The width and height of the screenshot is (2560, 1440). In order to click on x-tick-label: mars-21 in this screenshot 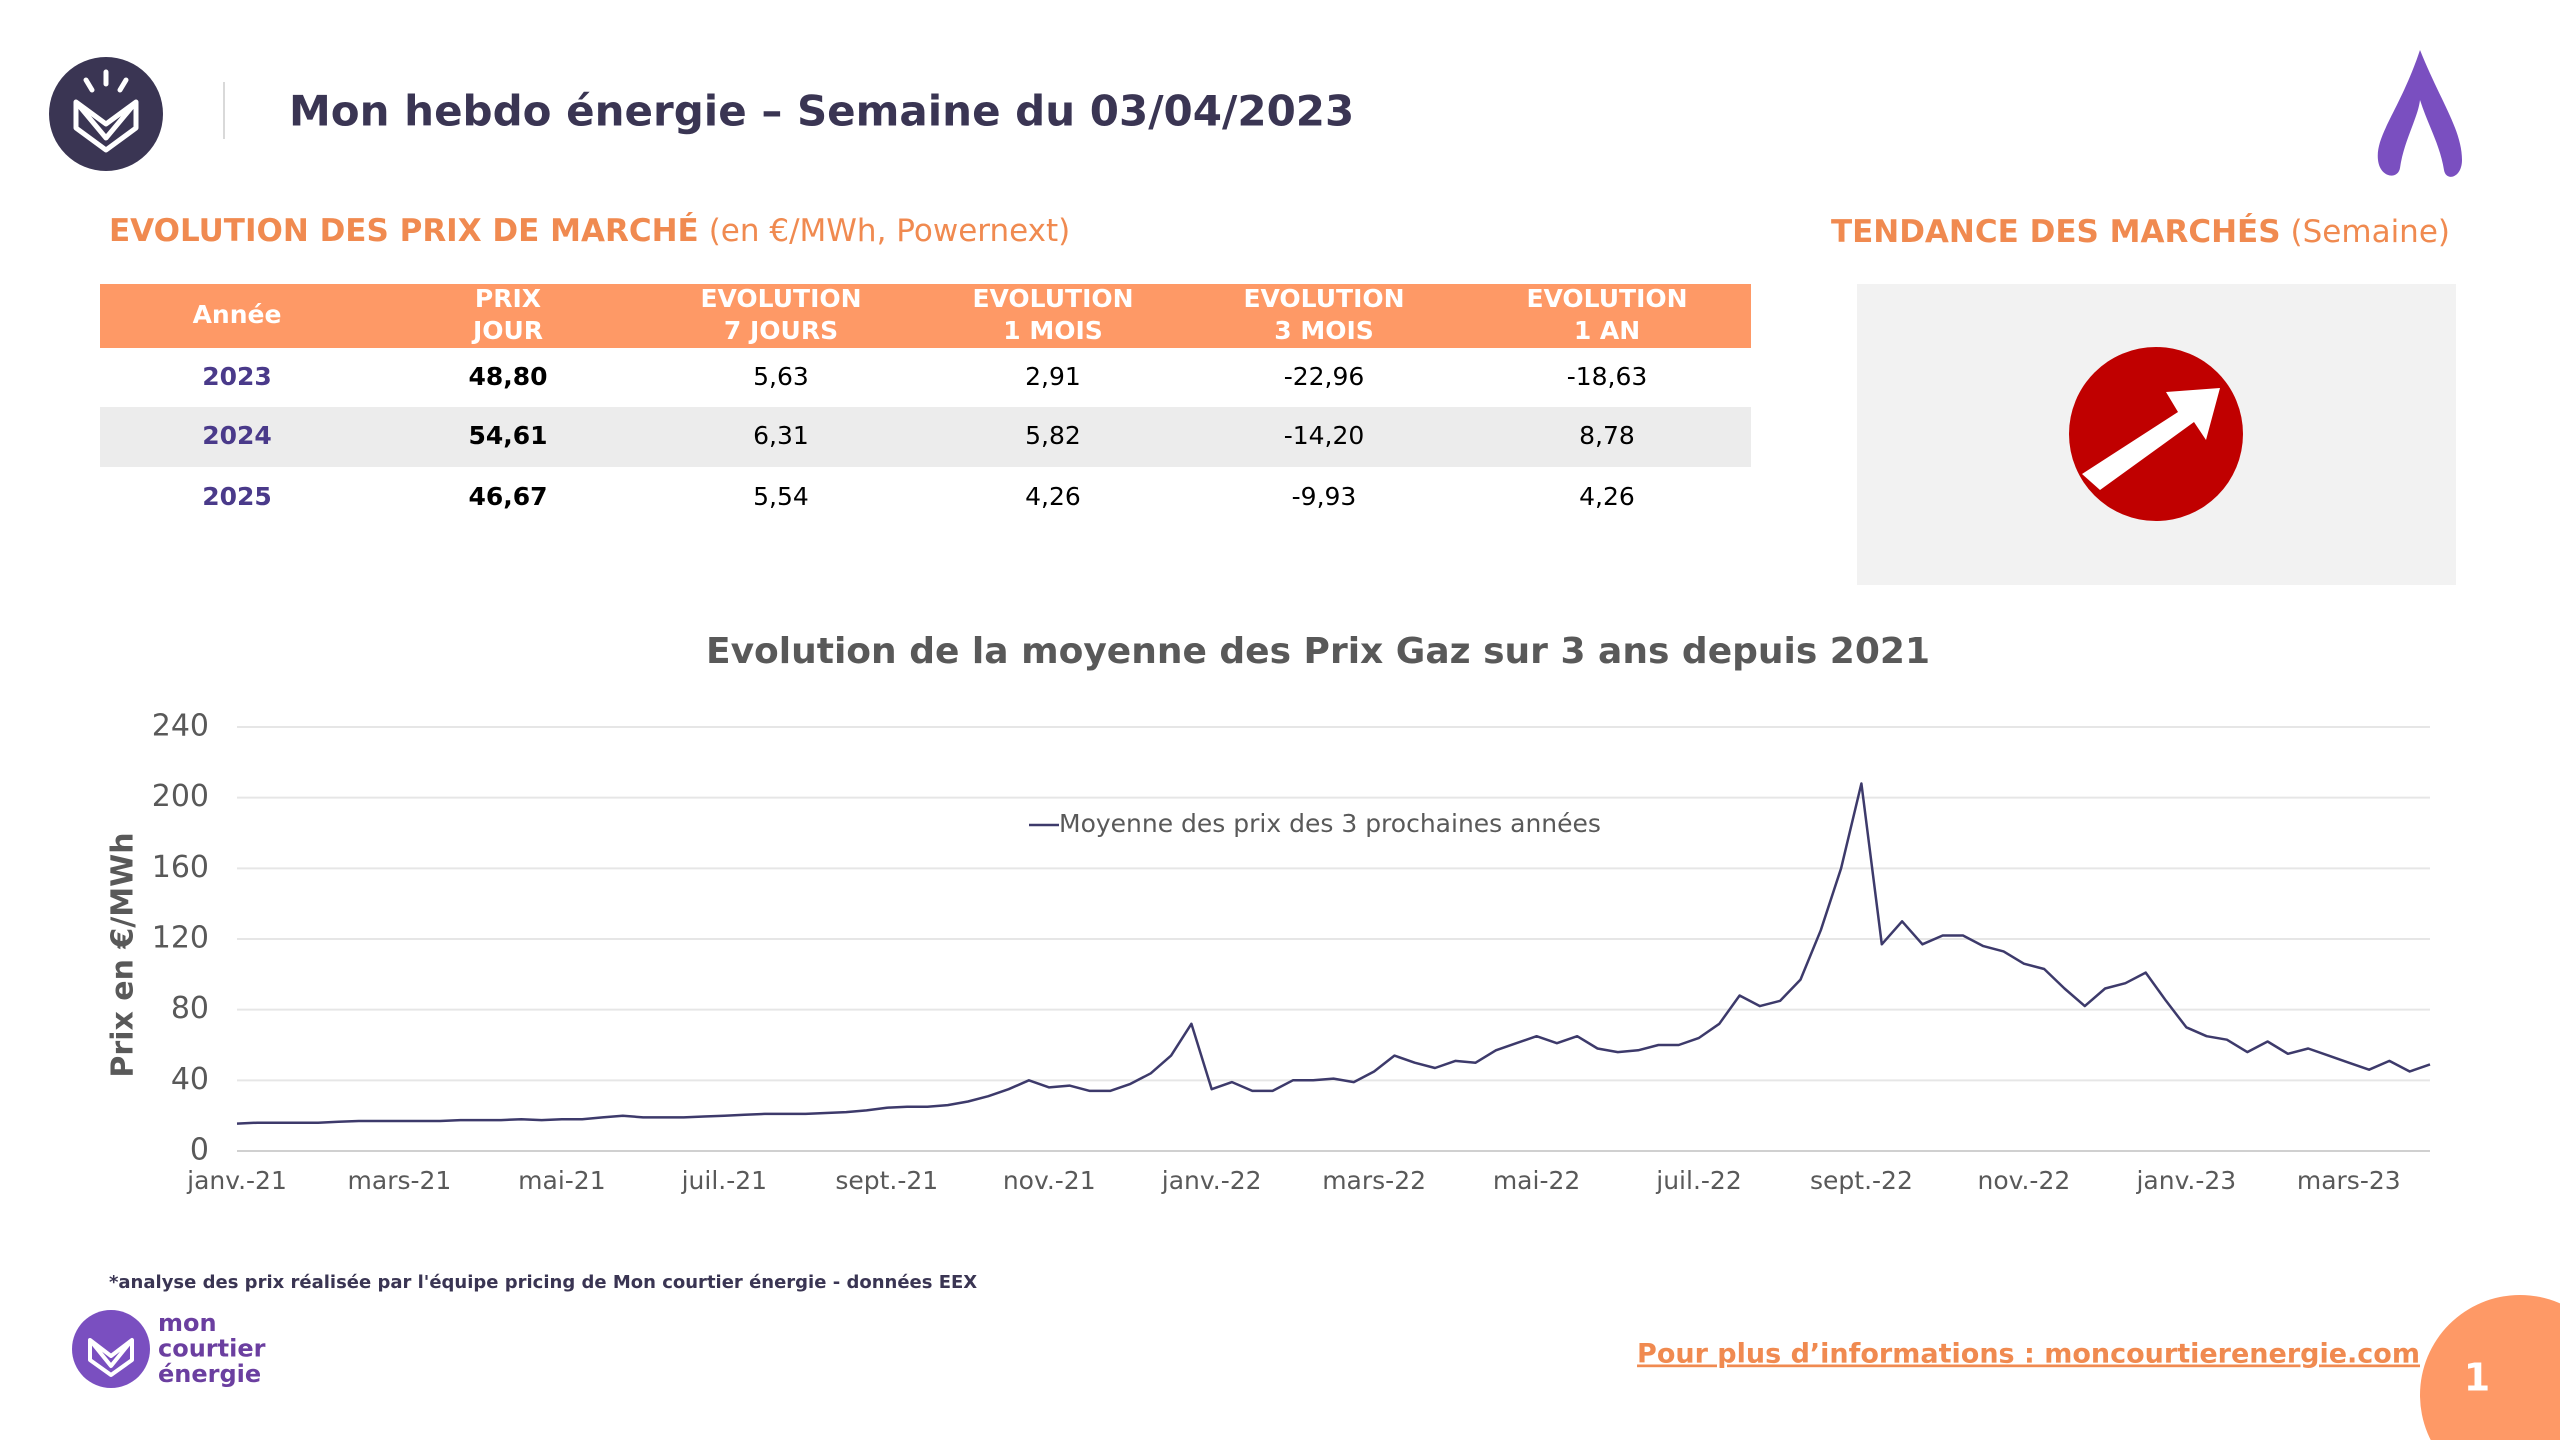, I will do `click(400, 1180)`.